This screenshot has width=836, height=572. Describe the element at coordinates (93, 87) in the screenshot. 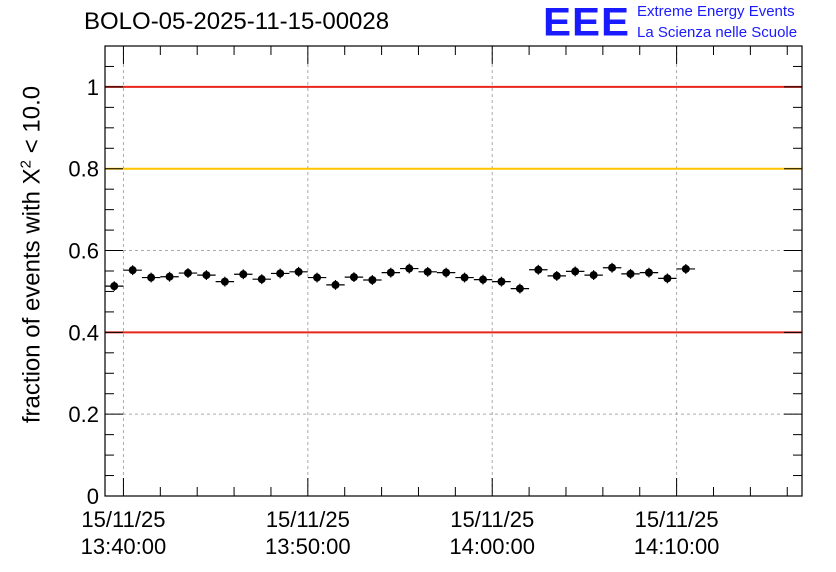

I see `y-tick-label: 1` at that location.